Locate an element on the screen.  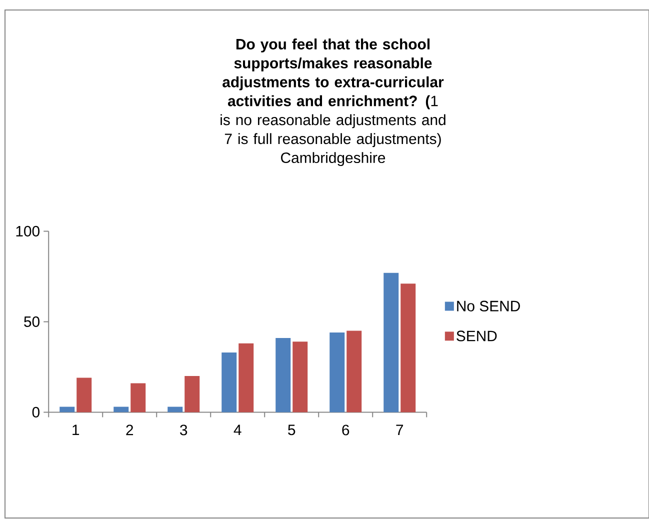
y-tick-label: 100 is located at coordinates (28, 231).